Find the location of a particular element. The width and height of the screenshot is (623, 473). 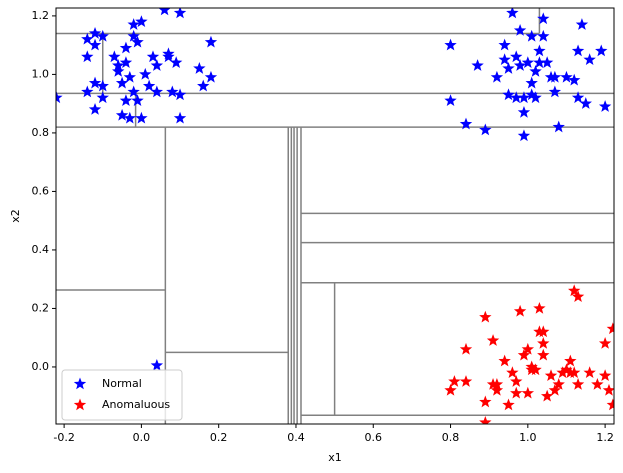

x-tick-label: 0.6 is located at coordinates (374, 437).